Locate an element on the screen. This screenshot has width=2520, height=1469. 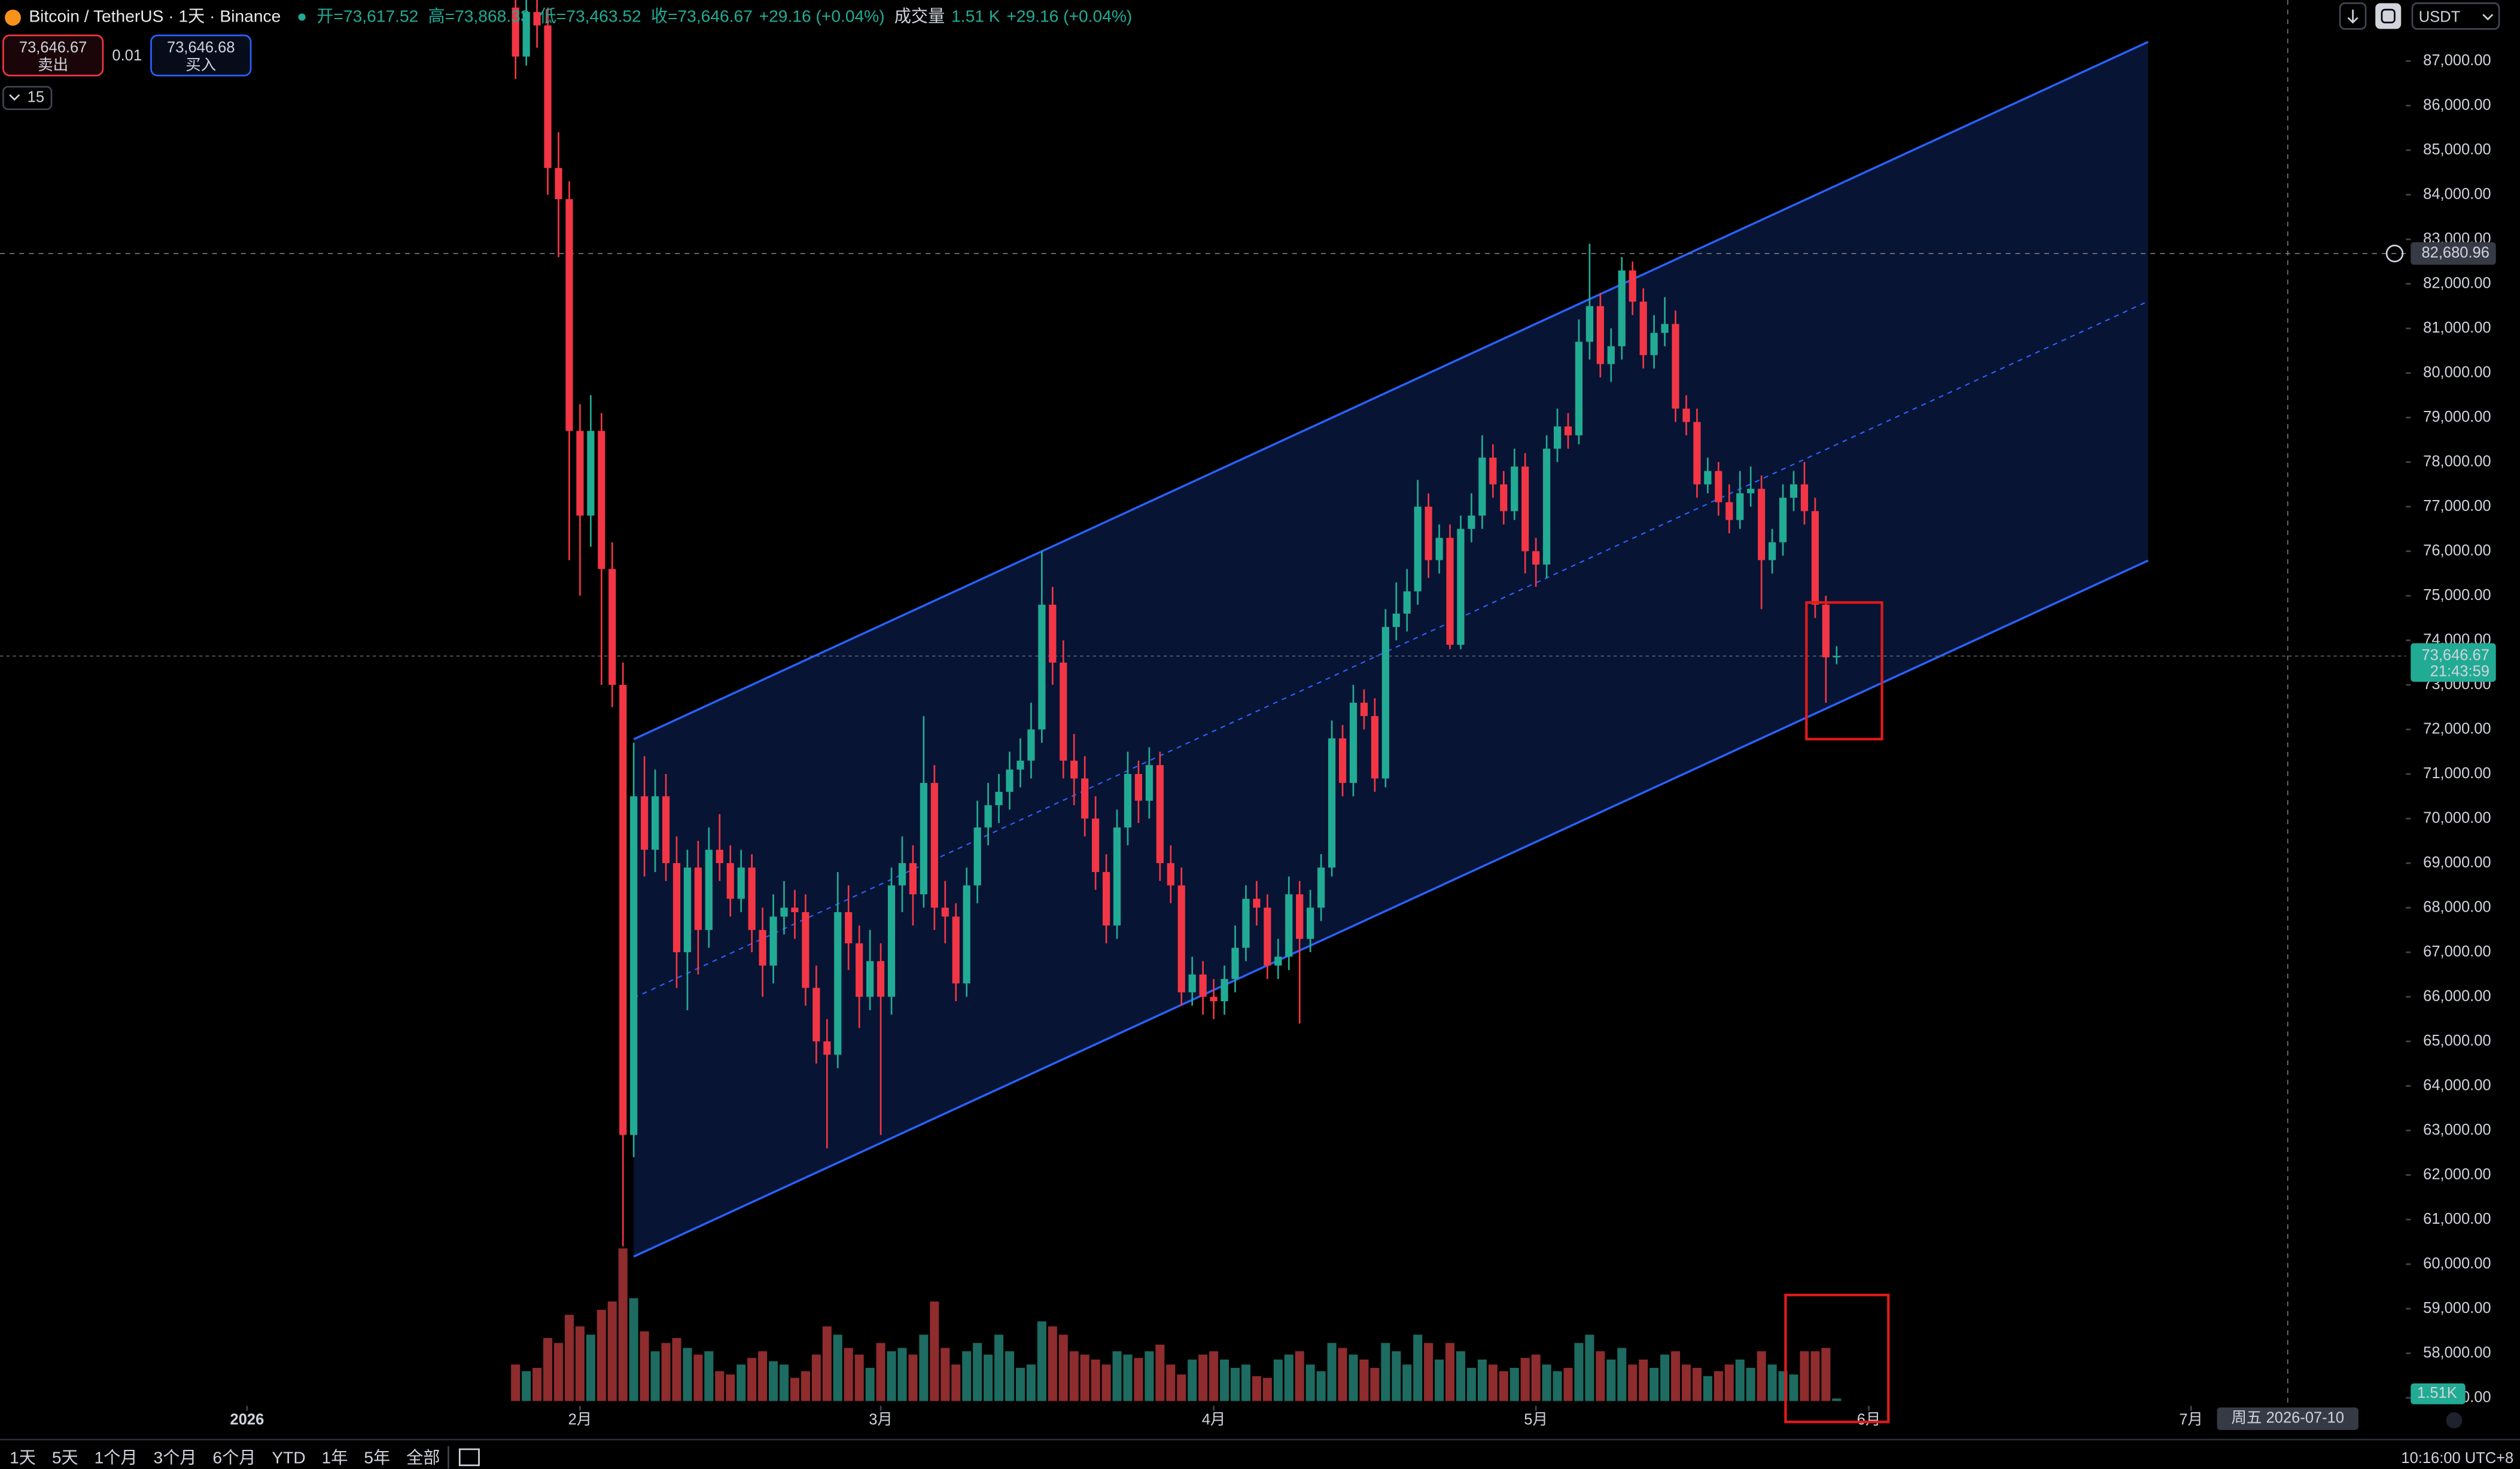
timeframe-button: YTD is located at coordinates (288, 1457).